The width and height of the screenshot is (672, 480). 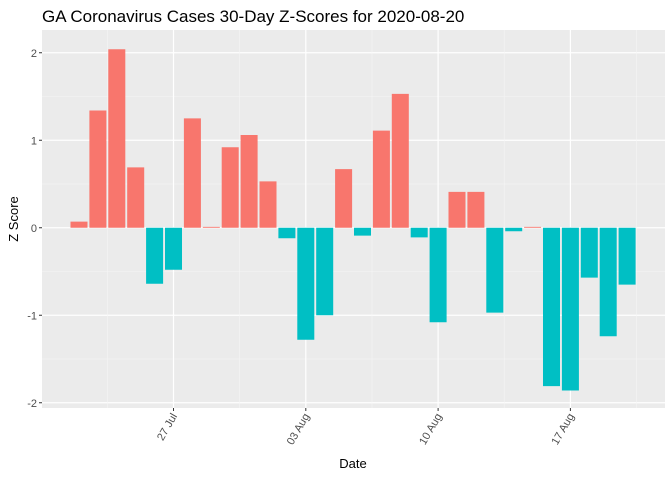 What do you see at coordinates (32, 404) in the screenshot?
I see `y-tick-label: -2` at bounding box center [32, 404].